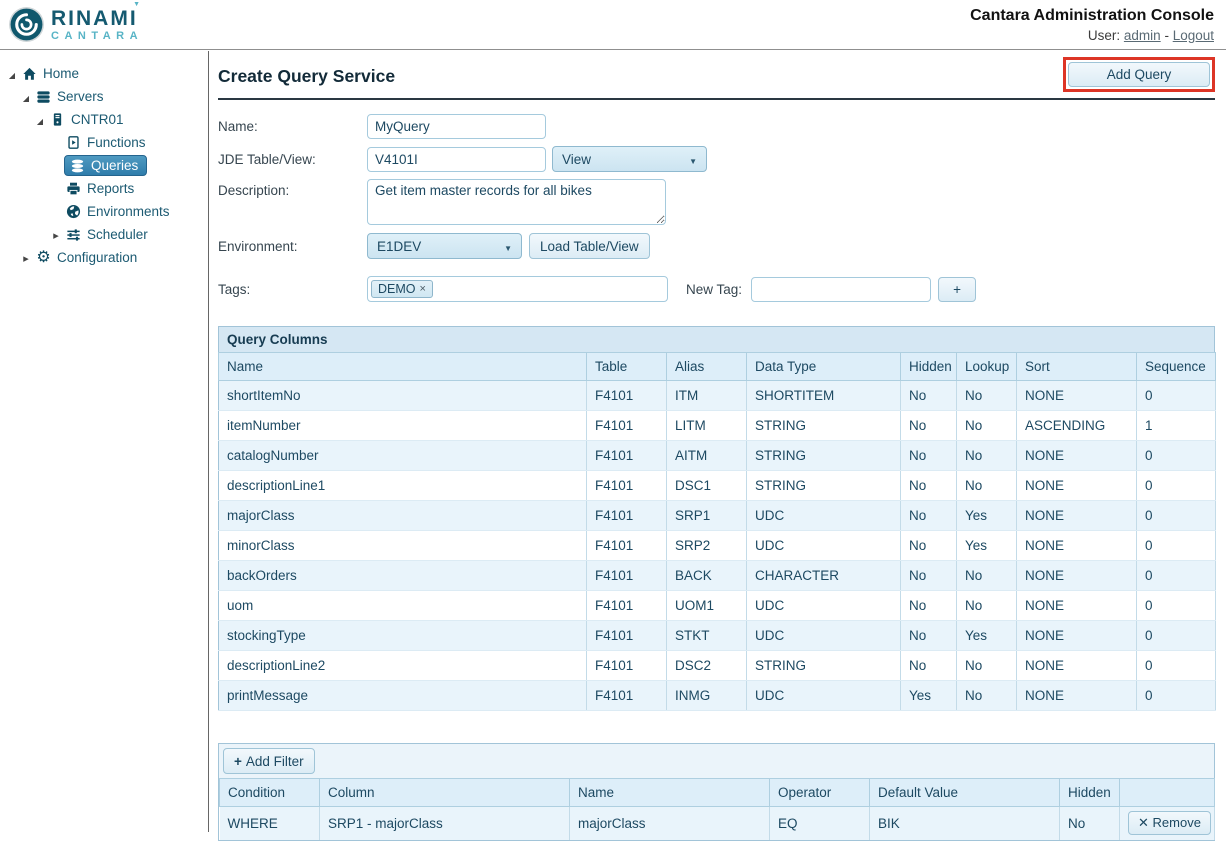 This screenshot has height=841, width=1226. I want to click on column-alias-cell: UOM1, so click(706, 605).